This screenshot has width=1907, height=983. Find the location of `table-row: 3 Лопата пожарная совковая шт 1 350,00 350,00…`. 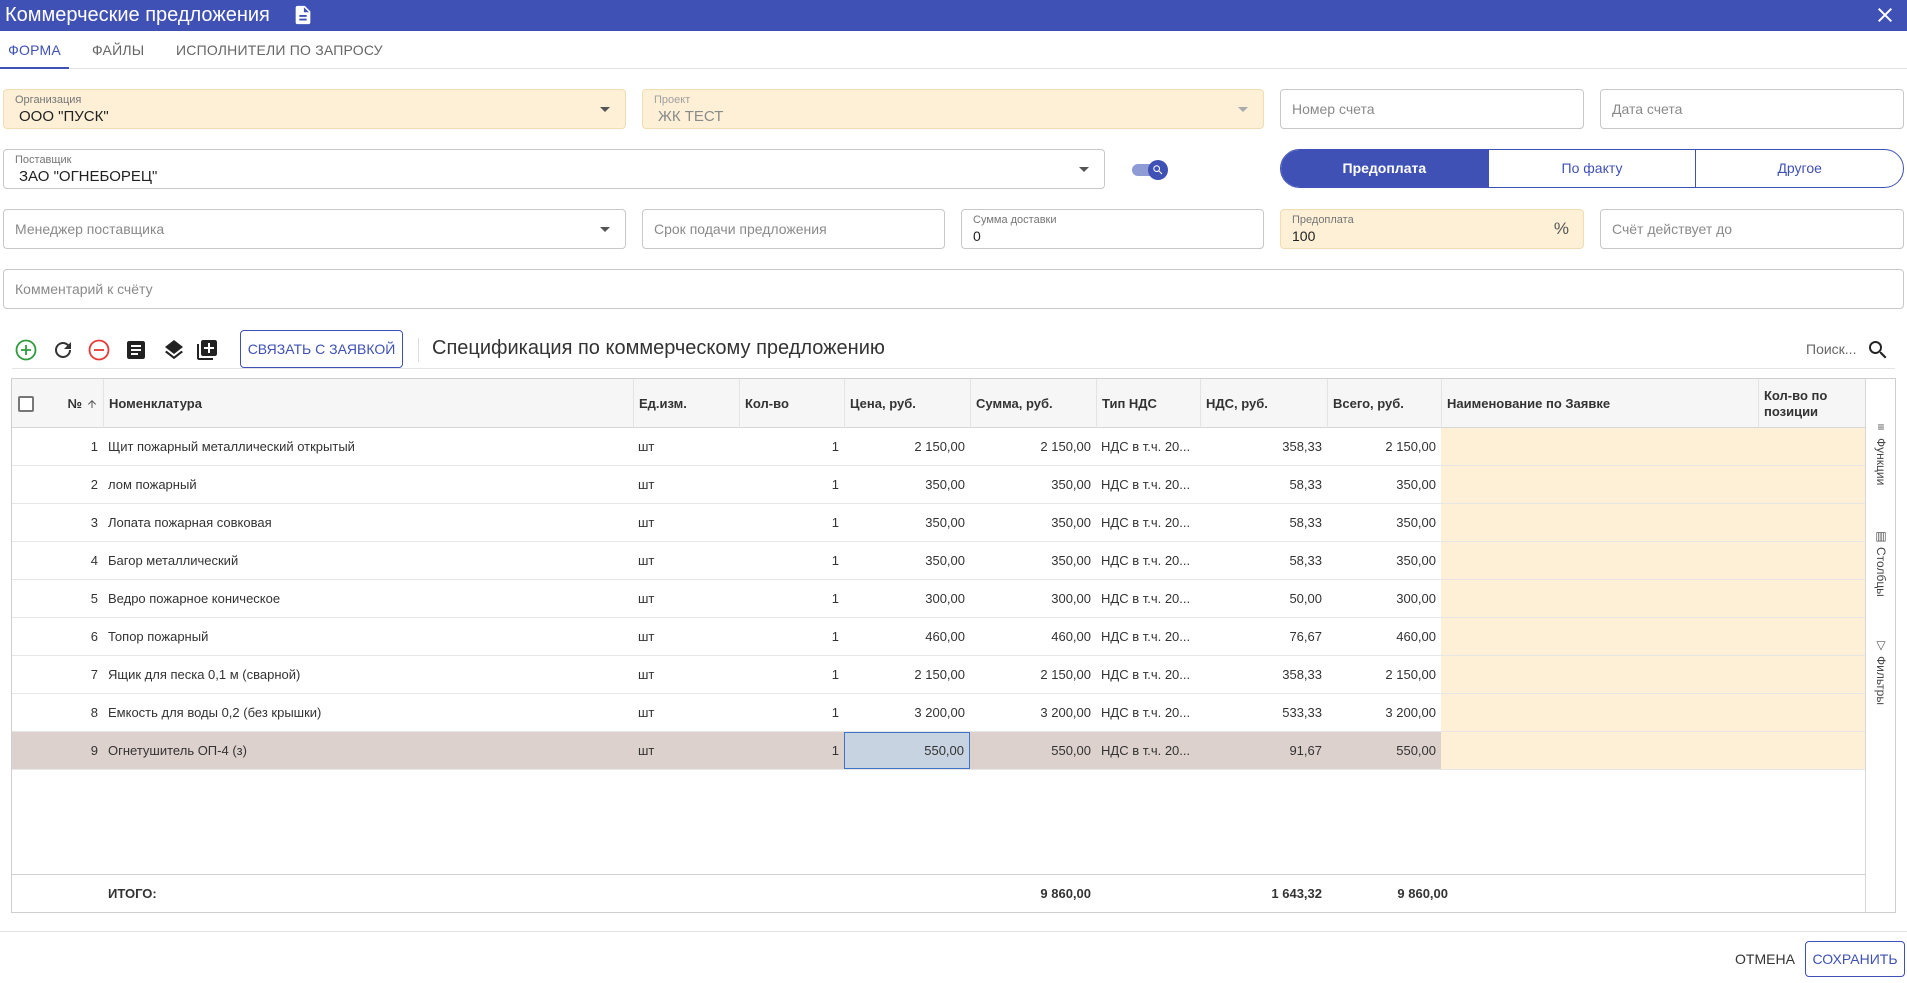

table-row: 3 Лопата пожарная совковая шт 1 350,00 350,00… is located at coordinates (938, 523).